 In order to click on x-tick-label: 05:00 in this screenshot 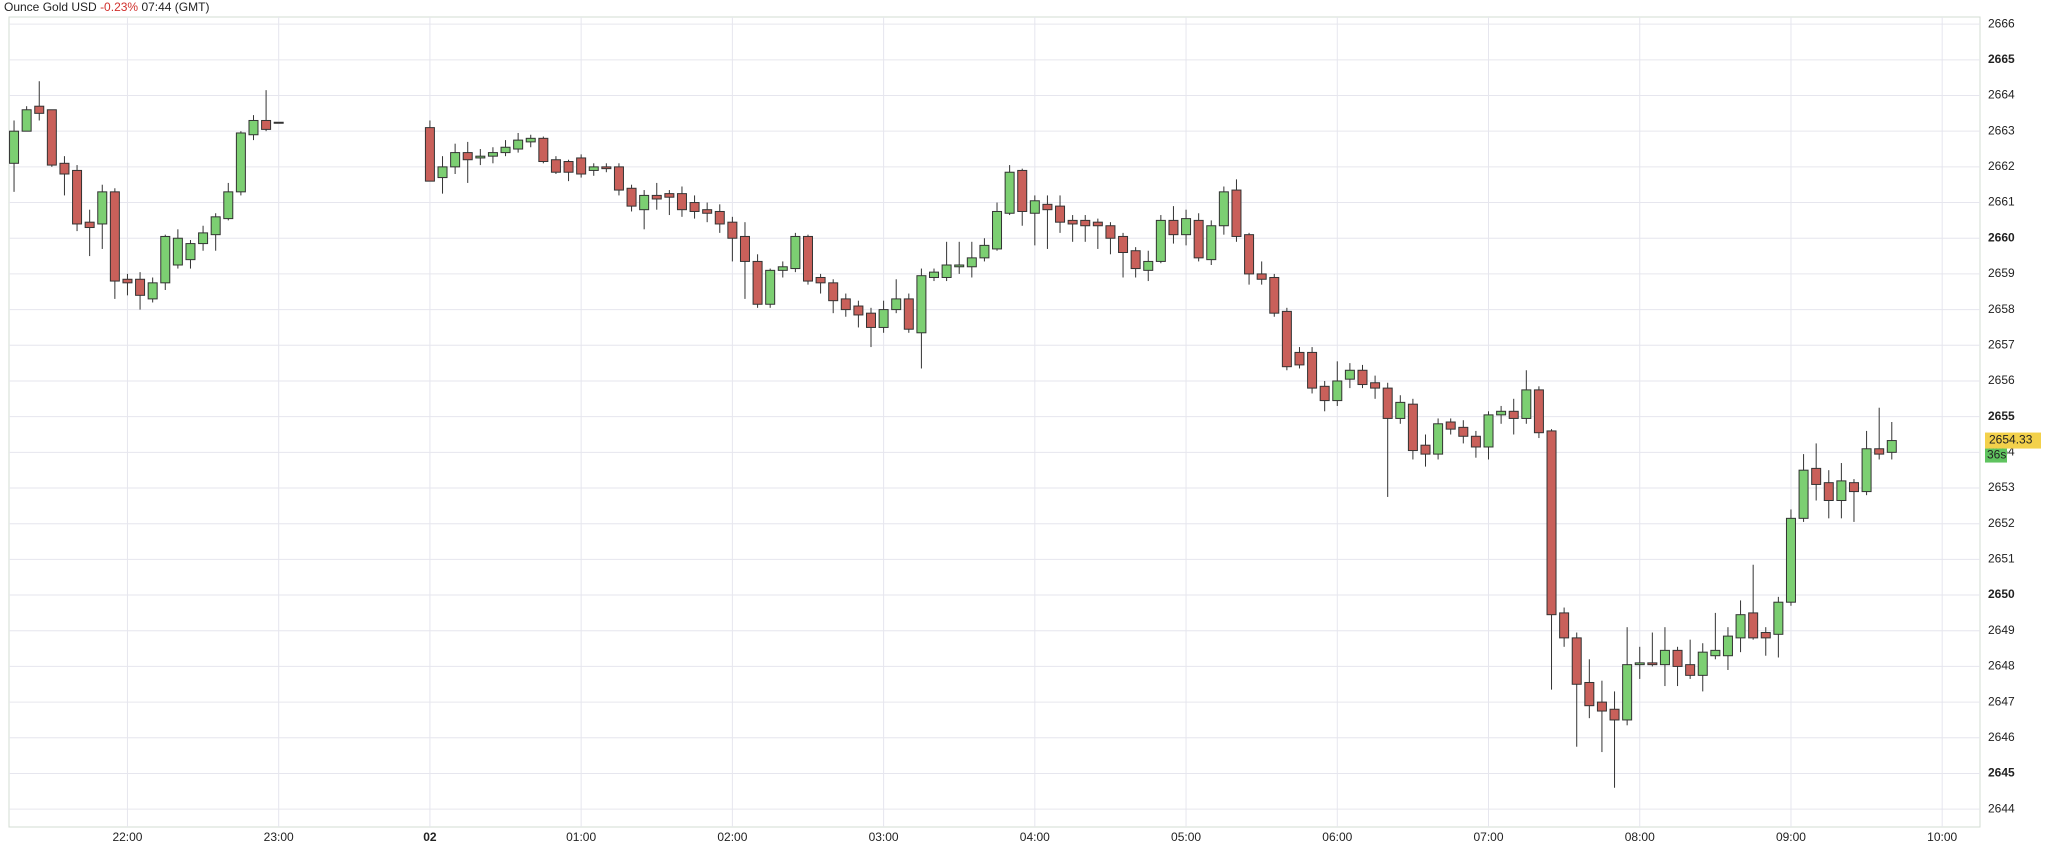, I will do `click(1186, 837)`.